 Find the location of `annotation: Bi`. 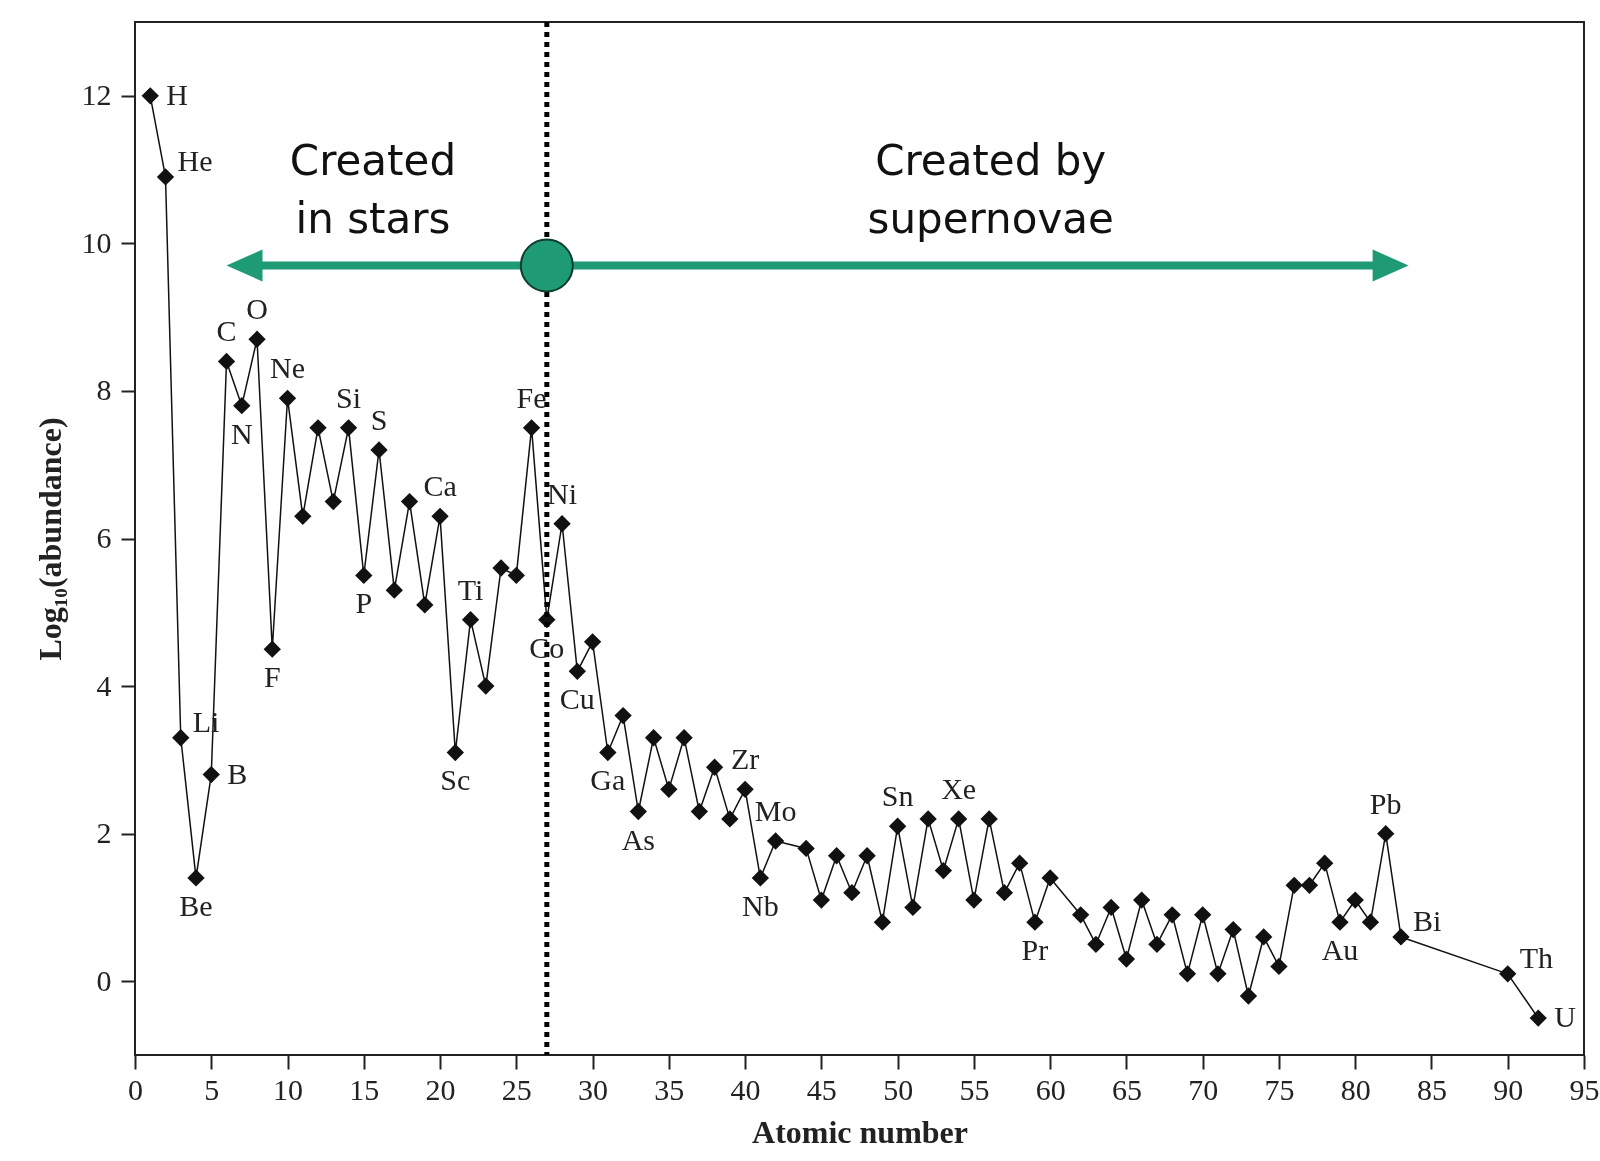

annotation: Bi is located at coordinates (1427, 920).